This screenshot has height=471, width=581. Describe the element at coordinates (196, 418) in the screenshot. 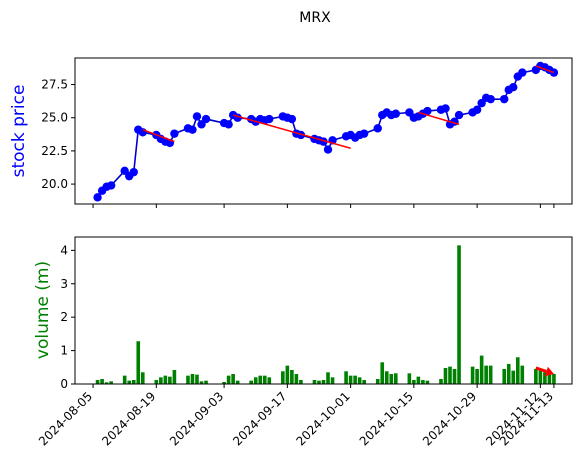

I see `volume-x-tick-label: 2024-09-03` at that location.